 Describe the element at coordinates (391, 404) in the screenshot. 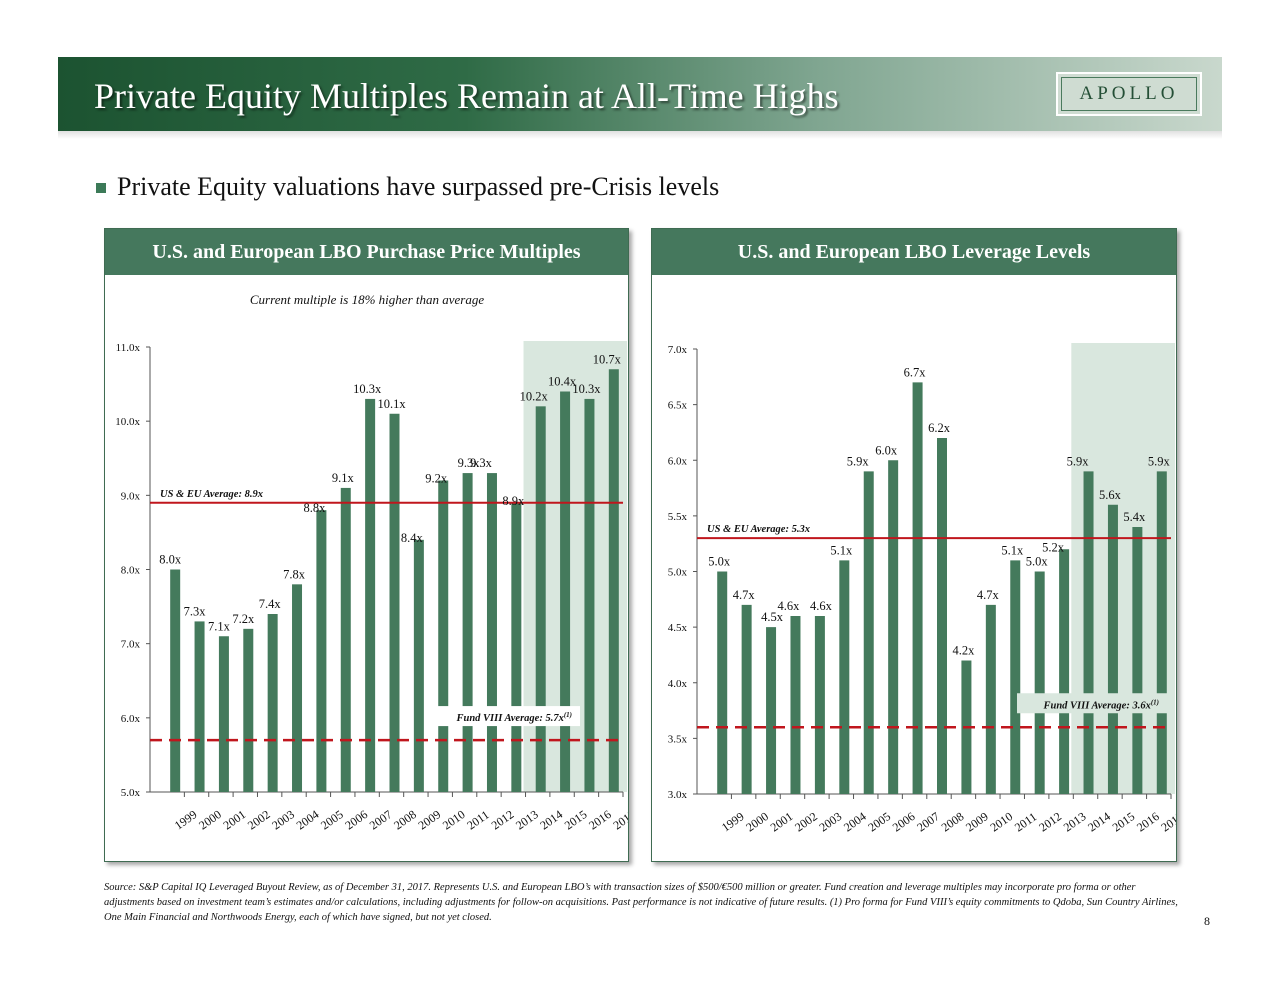

I see `data-label: 10.1x` at that location.